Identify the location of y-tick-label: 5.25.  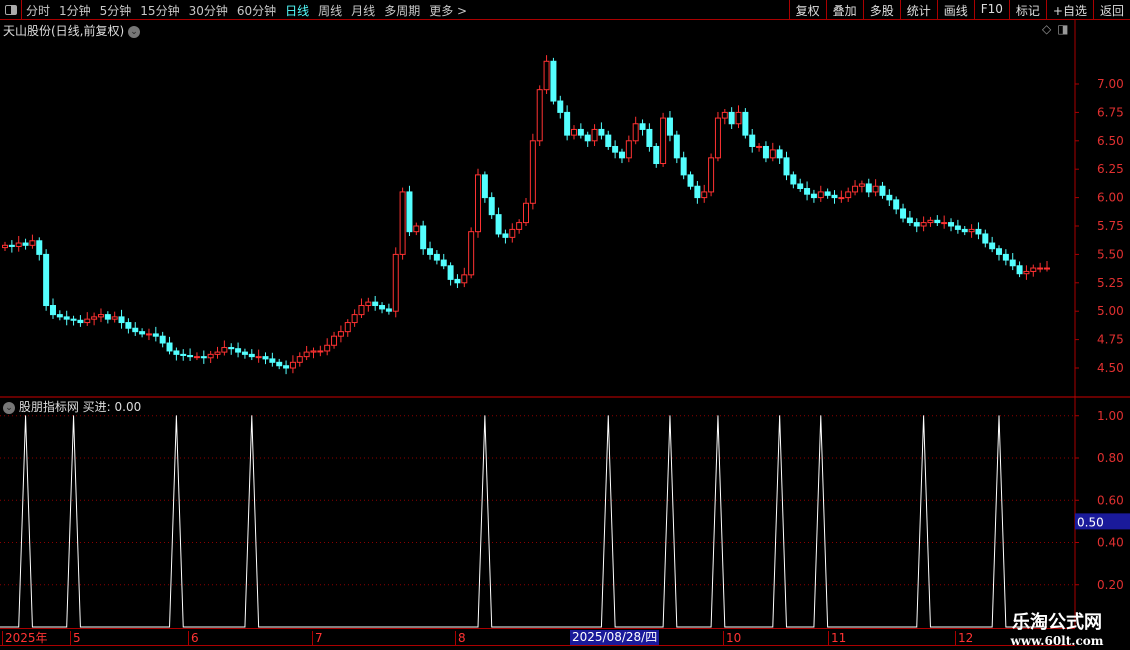
(1110, 283).